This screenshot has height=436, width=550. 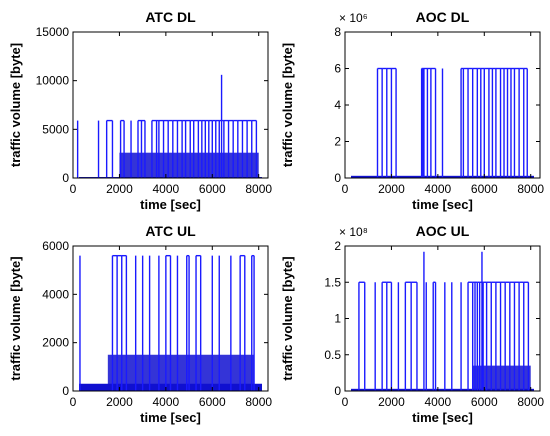 I want to click on y-multiplier: × 10⁶, so click(x=353, y=18).